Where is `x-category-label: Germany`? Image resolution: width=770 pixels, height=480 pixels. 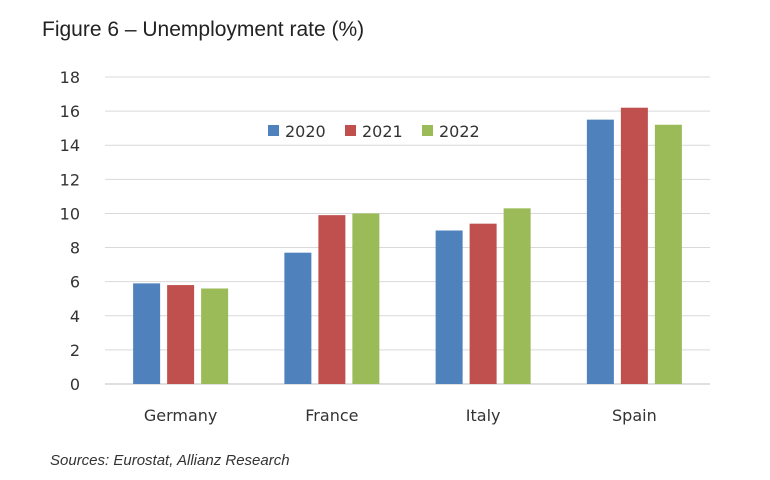 x-category-label: Germany is located at coordinates (181, 415).